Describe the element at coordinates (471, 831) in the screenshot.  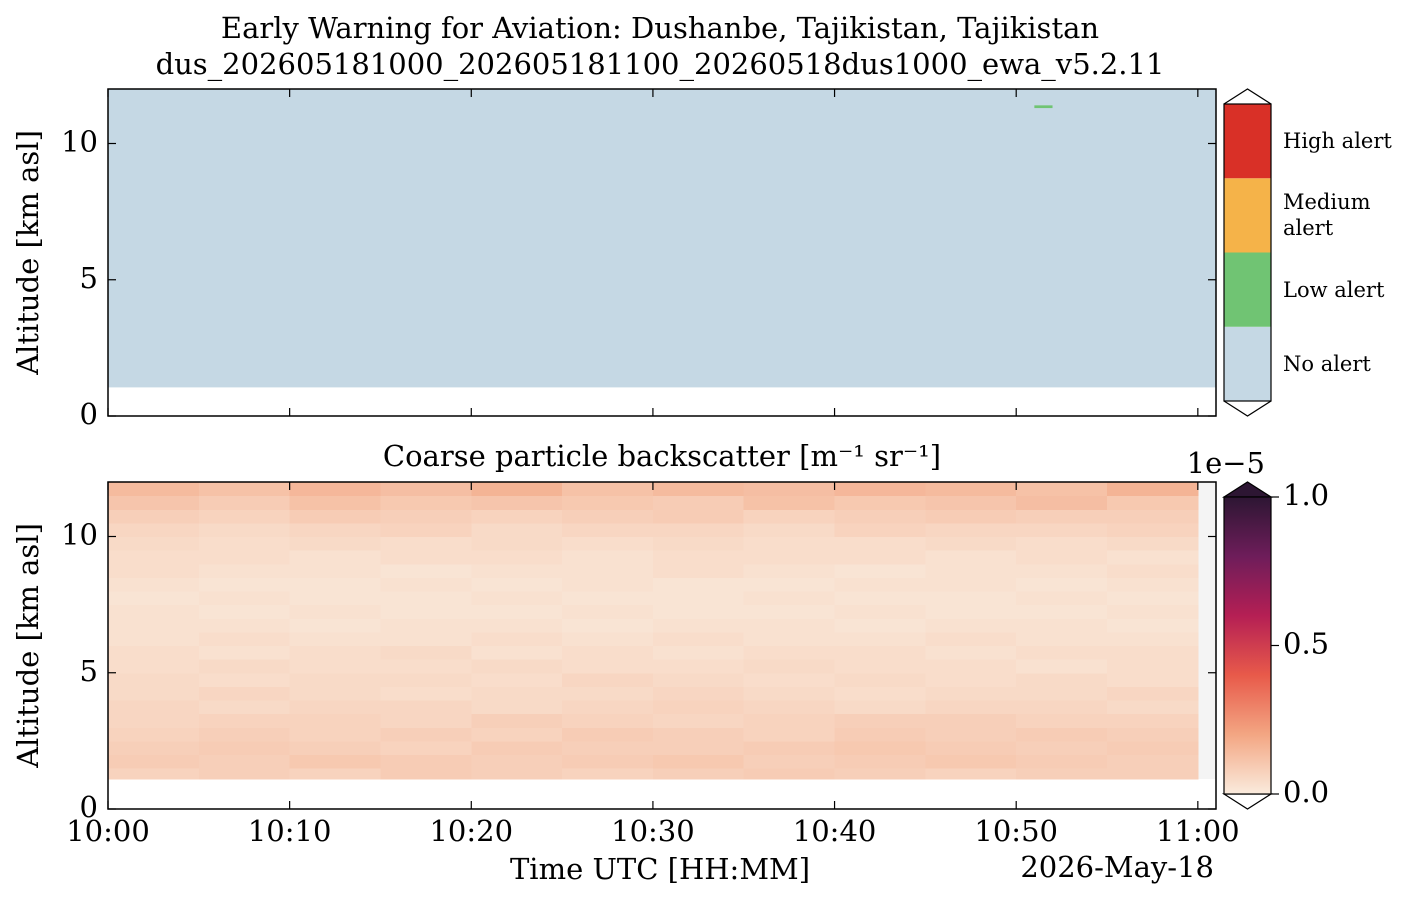
I see `x-tick-label: 10:20` at that location.